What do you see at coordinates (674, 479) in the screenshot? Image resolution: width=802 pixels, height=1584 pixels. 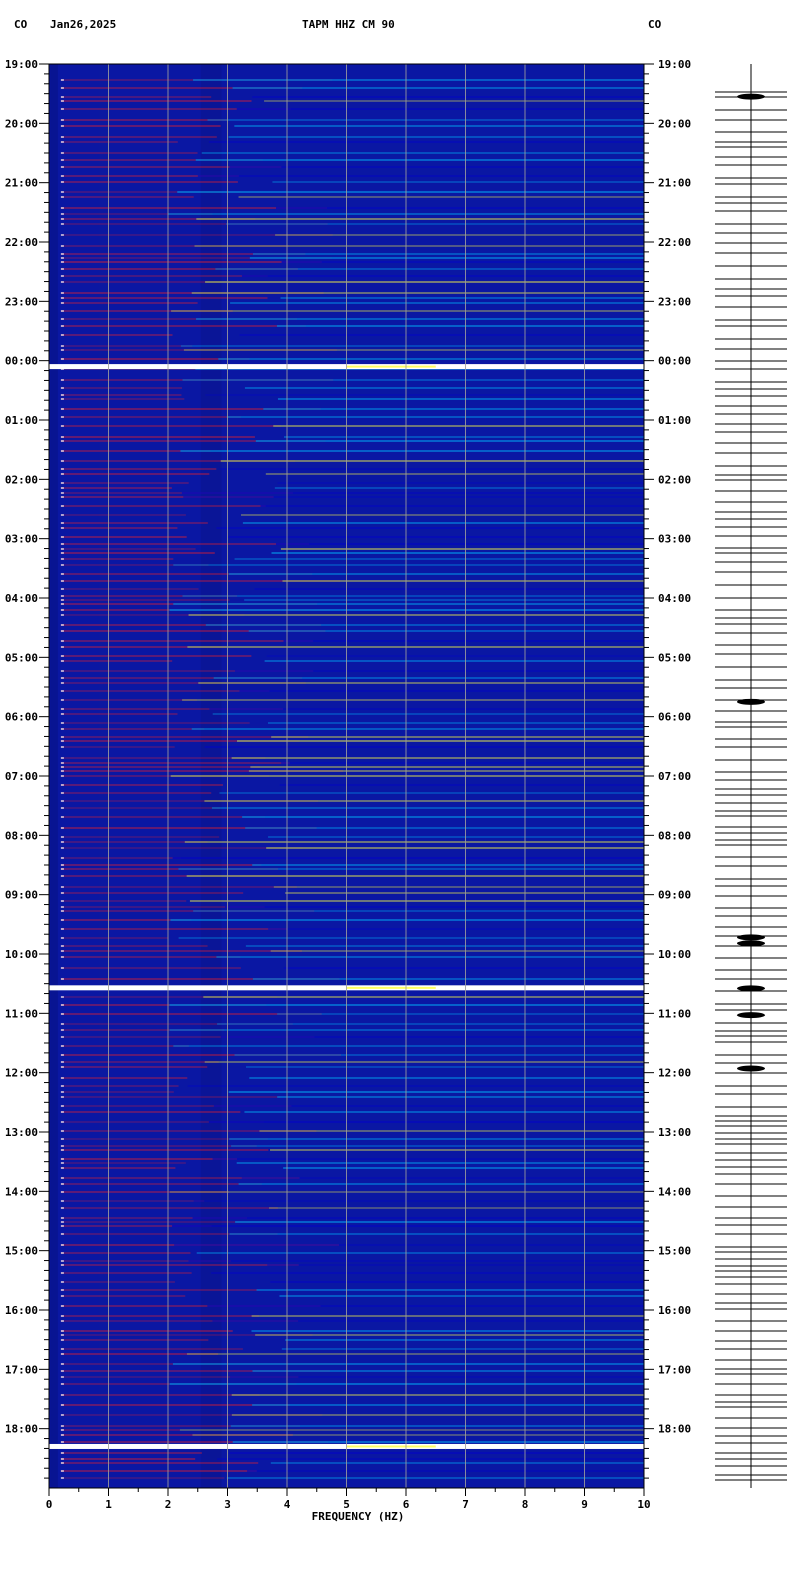 I see `time-label-right: 02:00` at bounding box center [674, 479].